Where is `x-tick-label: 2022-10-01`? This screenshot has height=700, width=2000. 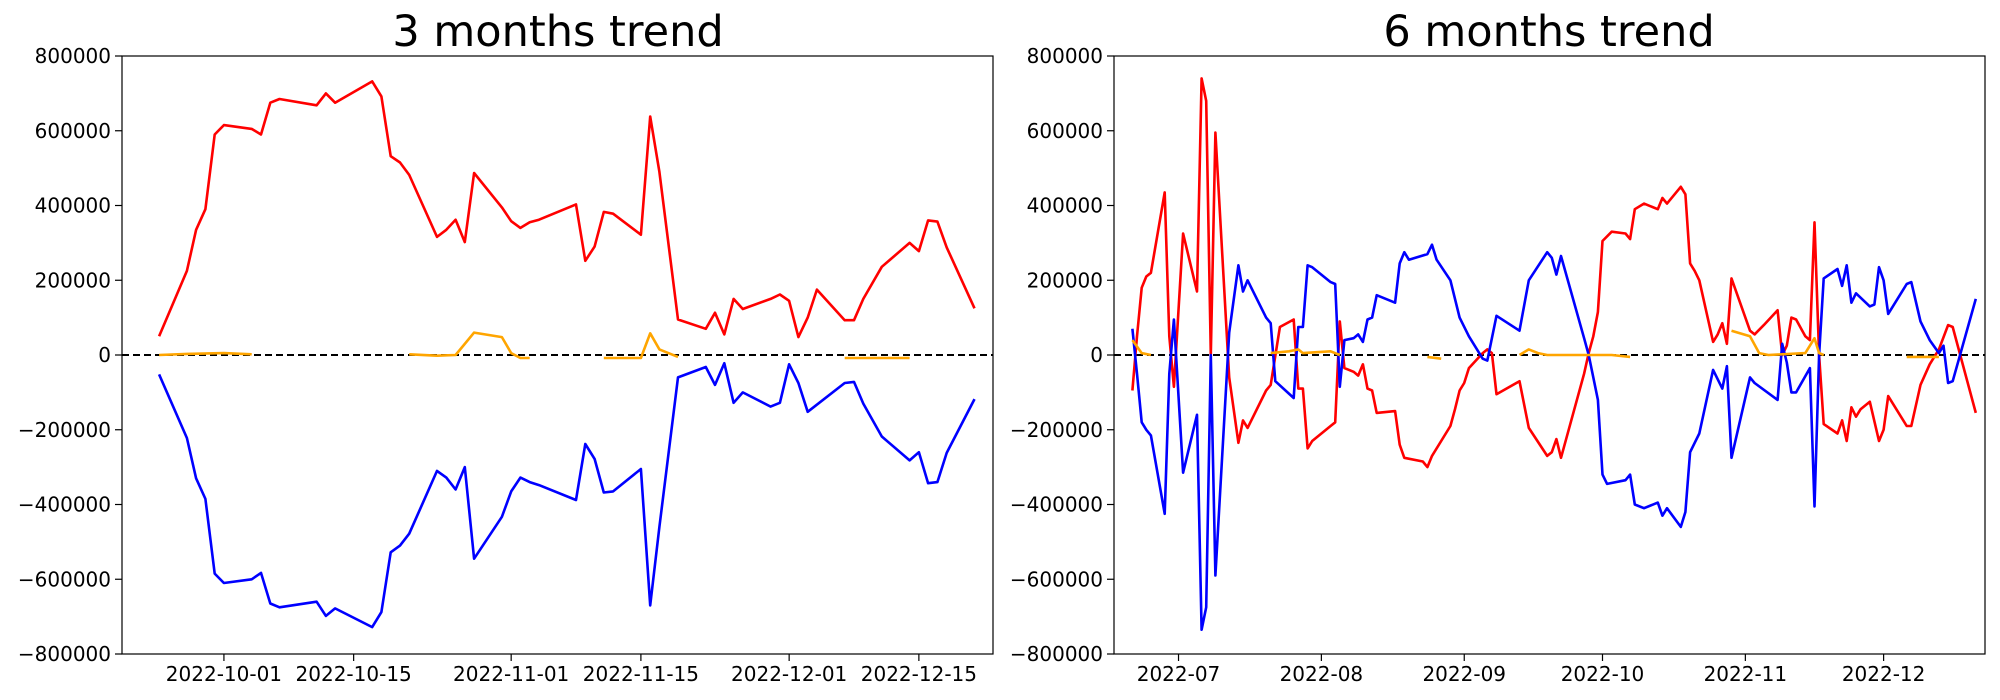
x-tick-label: 2022-10-01 is located at coordinates (224, 674).